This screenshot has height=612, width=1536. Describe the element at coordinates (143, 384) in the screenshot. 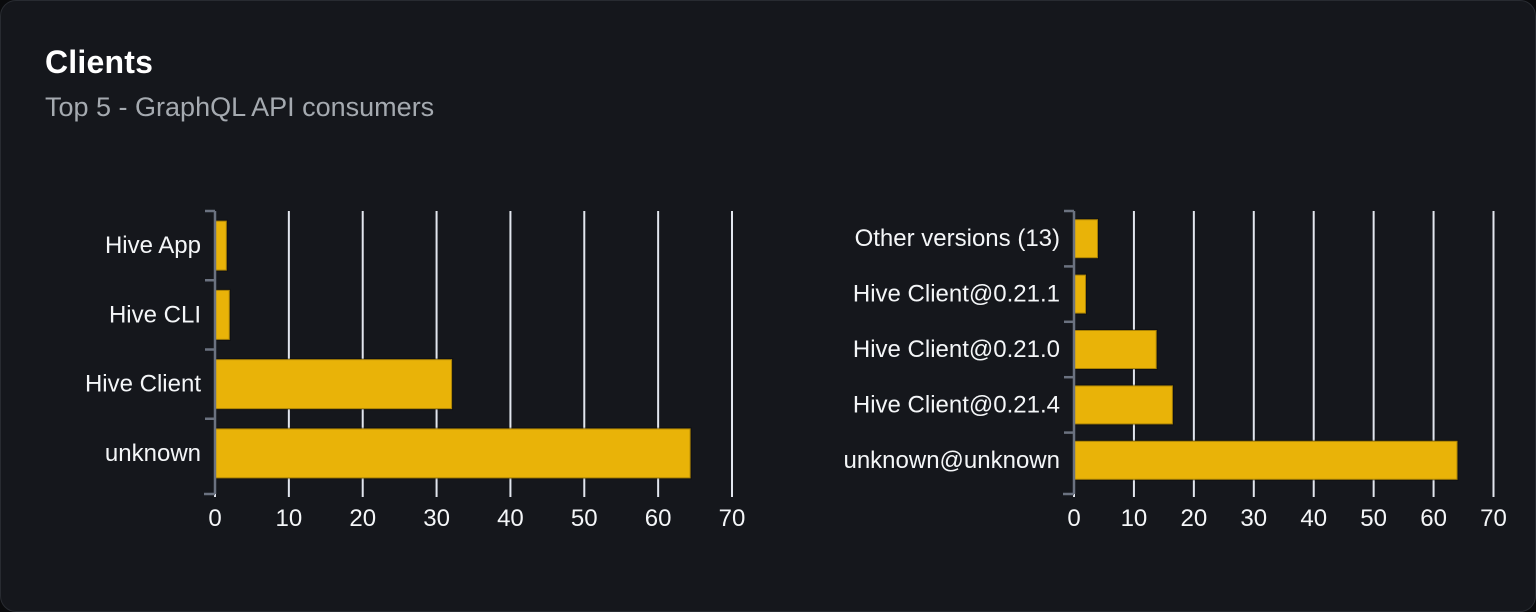

I see `category-label: Hive Client` at that location.